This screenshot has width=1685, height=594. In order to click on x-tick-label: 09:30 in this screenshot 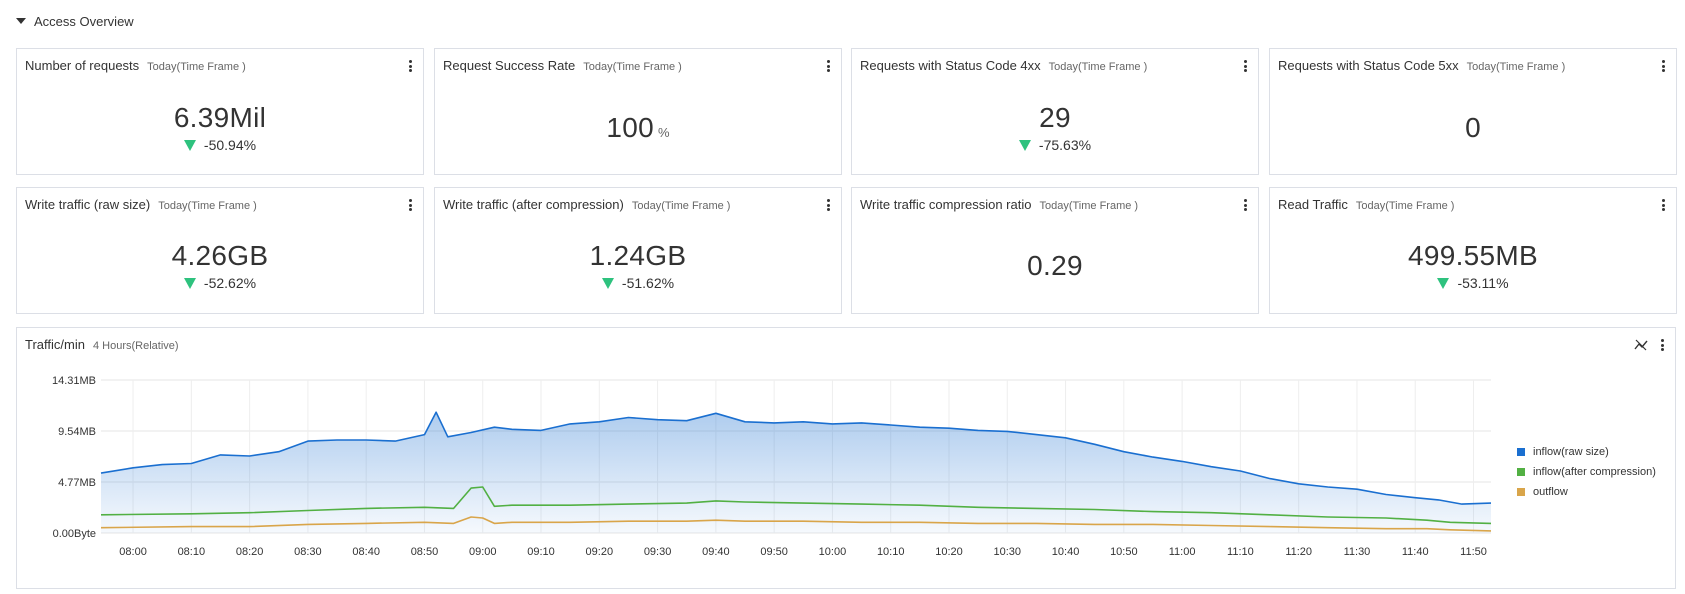, I will do `click(658, 552)`.